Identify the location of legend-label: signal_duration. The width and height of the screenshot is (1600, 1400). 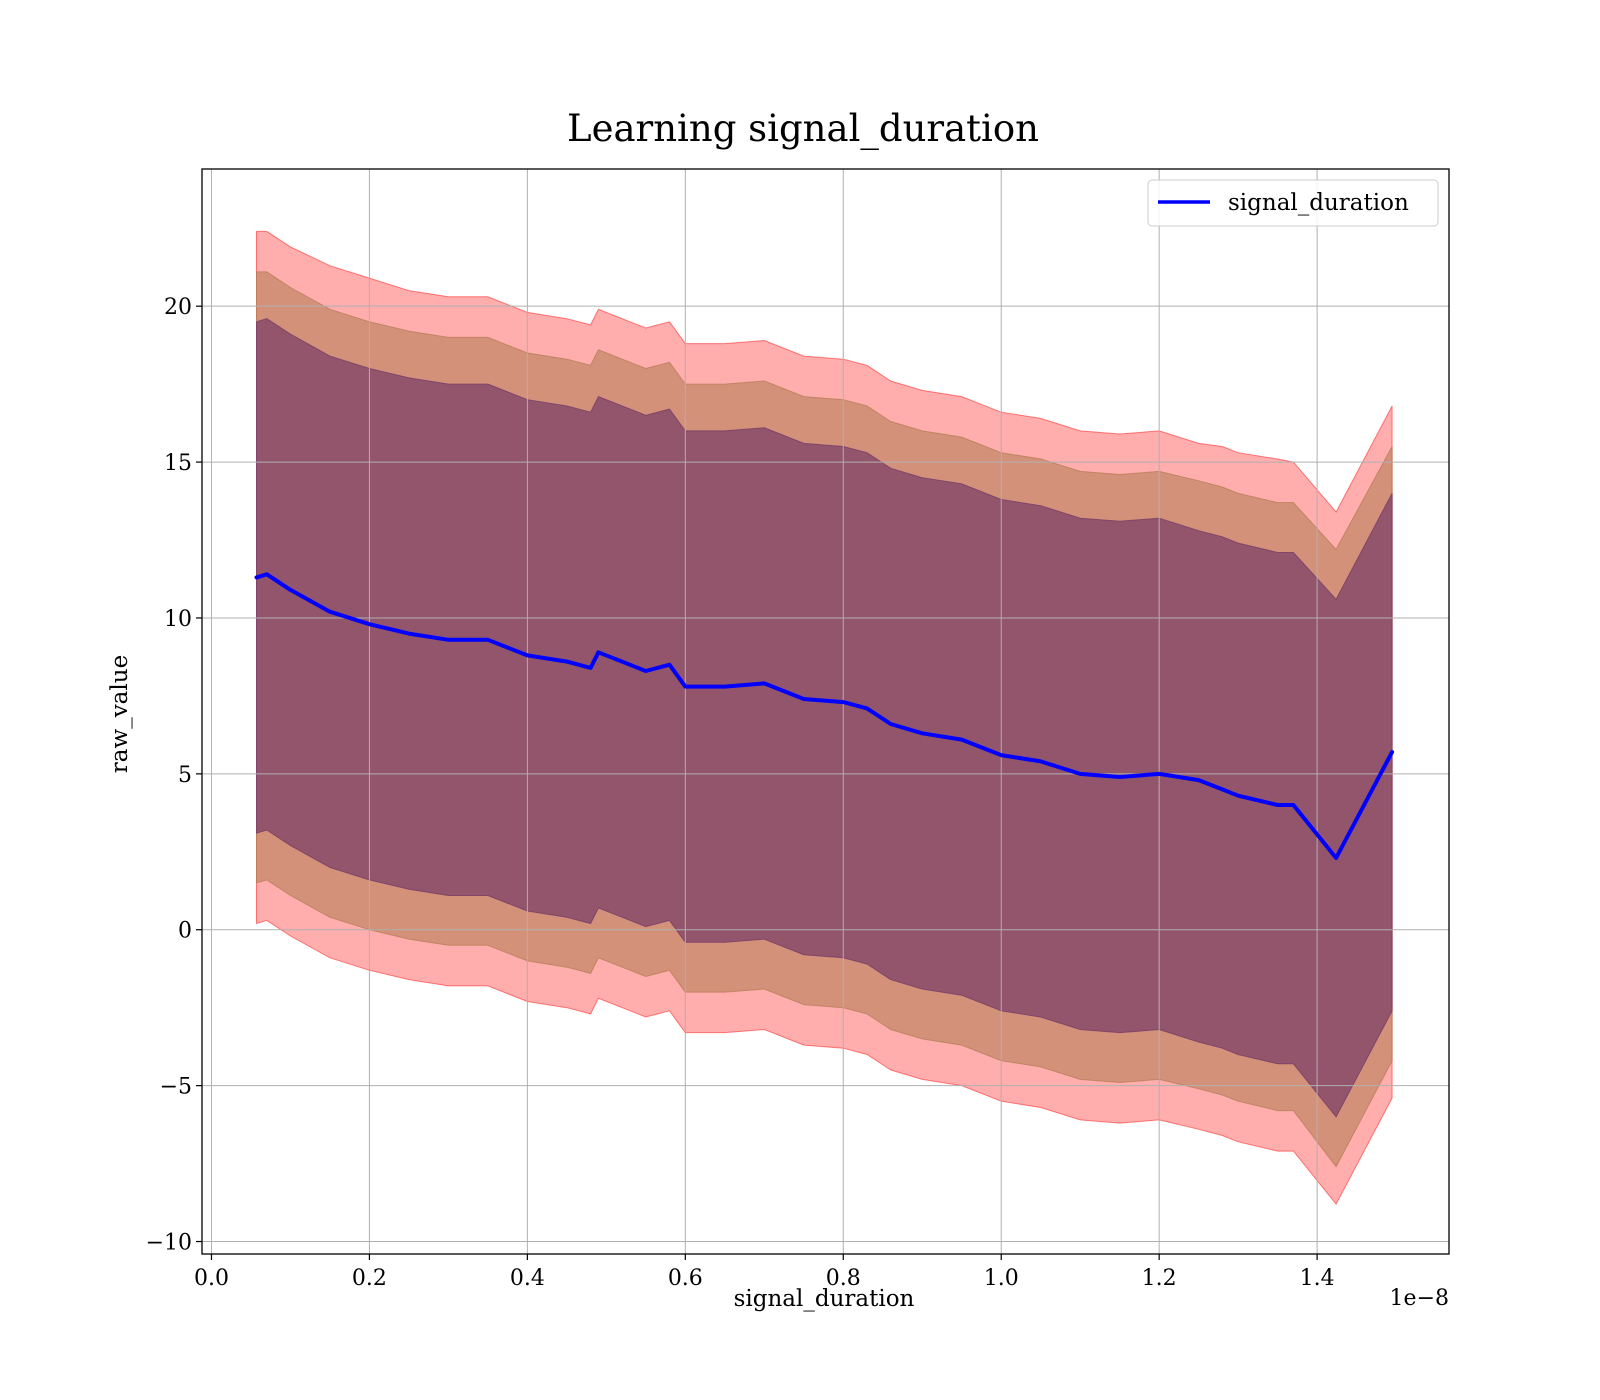
(1318, 203).